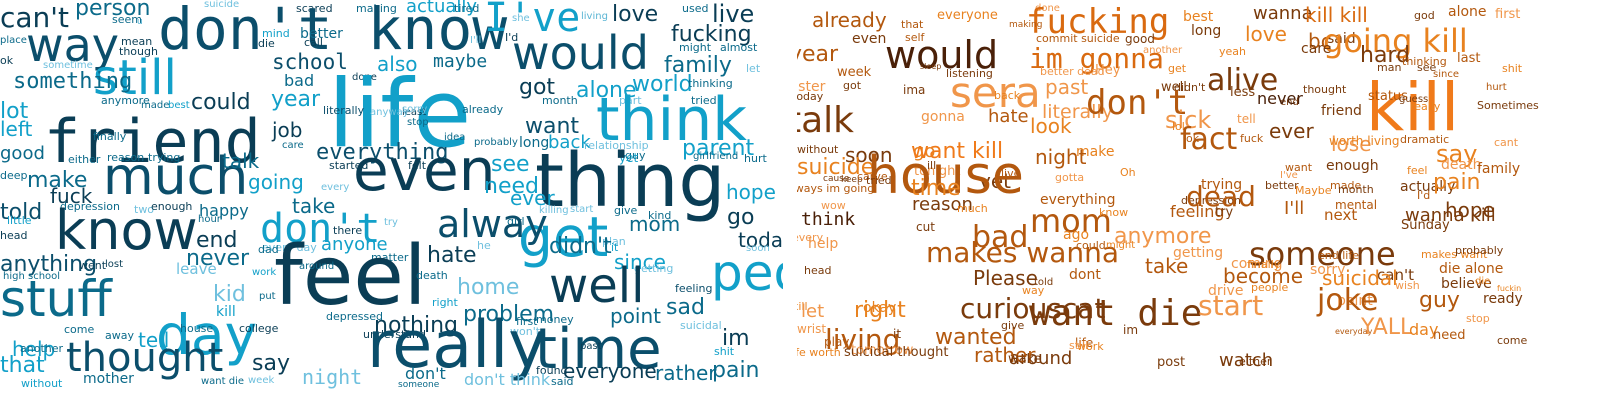 Image resolution: width=1600 pixels, height=400 pixels. I want to click on left-word: made, so click(155, 105).